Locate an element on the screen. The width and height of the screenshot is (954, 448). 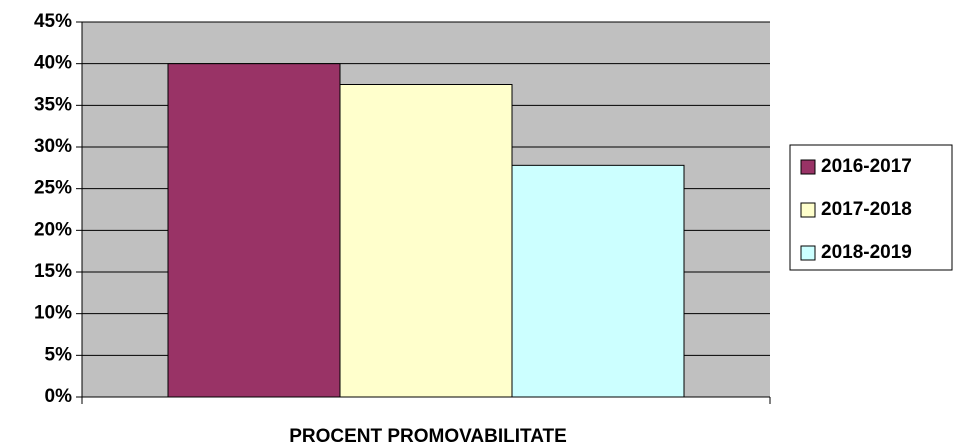
y-tick-label: 45% is located at coordinates (53, 21).